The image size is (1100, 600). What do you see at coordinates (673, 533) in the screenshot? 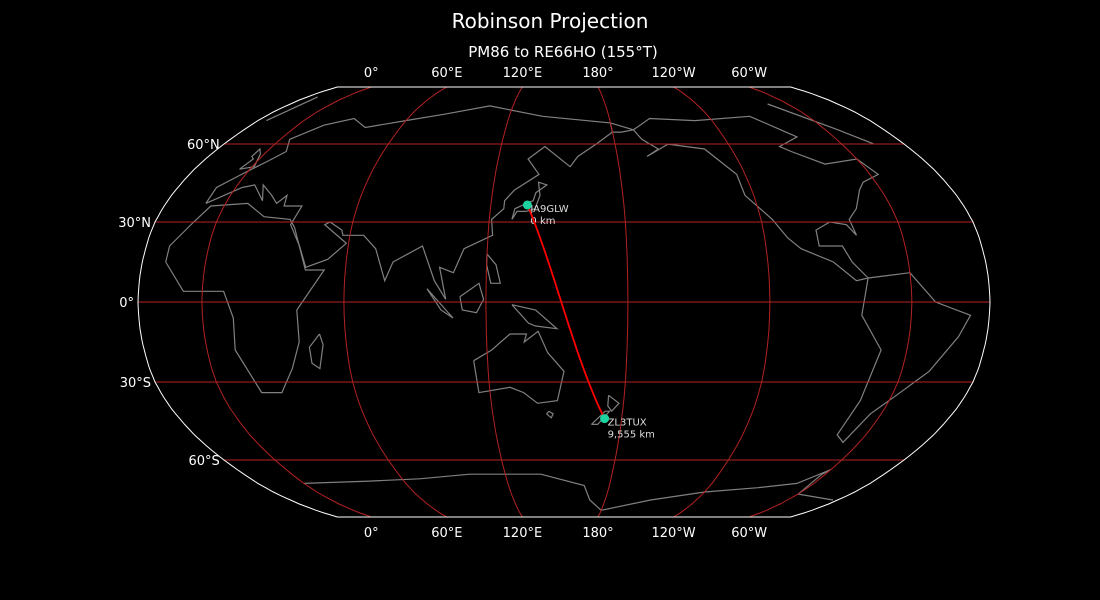
I see `lon-tick-label-bottom: 120°W` at bounding box center [673, 533].